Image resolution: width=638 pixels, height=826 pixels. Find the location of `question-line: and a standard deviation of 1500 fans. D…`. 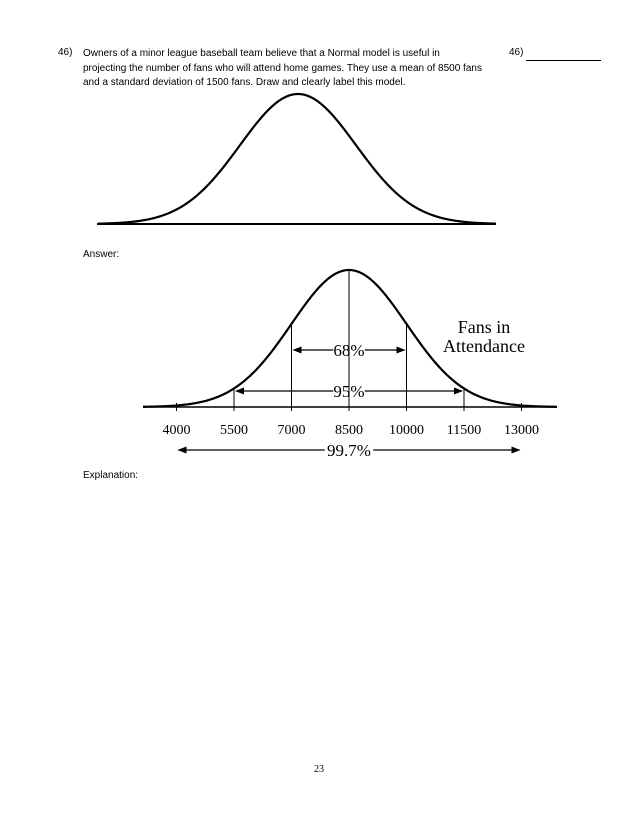

question-line: and a standard deviation of 1500 fans. D… is located at coordinates (244, 83).